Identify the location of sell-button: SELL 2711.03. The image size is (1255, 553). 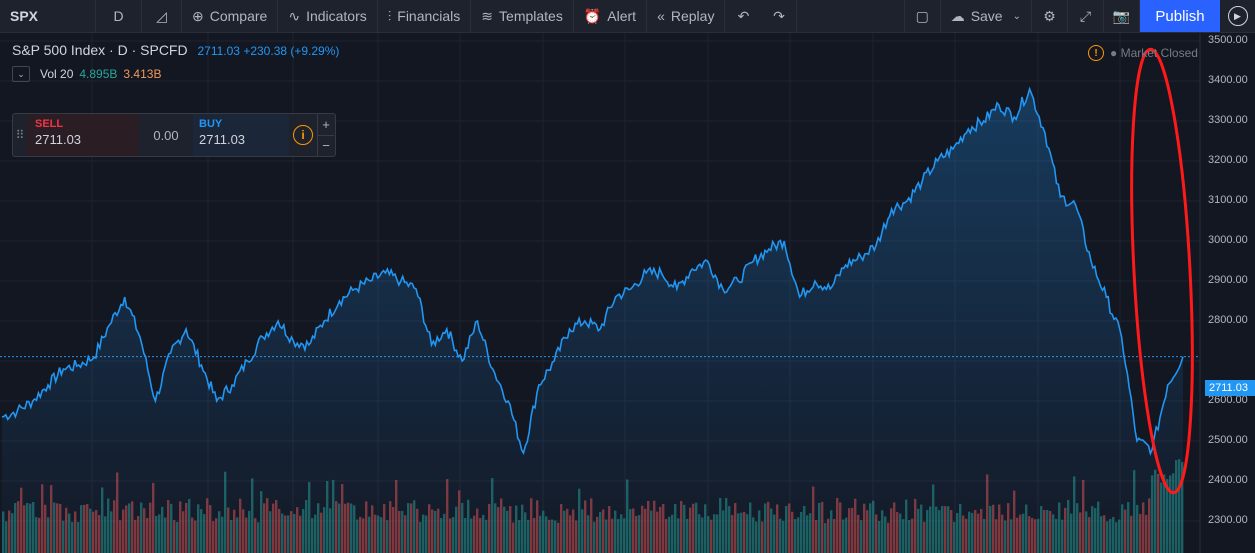
(83, 135).